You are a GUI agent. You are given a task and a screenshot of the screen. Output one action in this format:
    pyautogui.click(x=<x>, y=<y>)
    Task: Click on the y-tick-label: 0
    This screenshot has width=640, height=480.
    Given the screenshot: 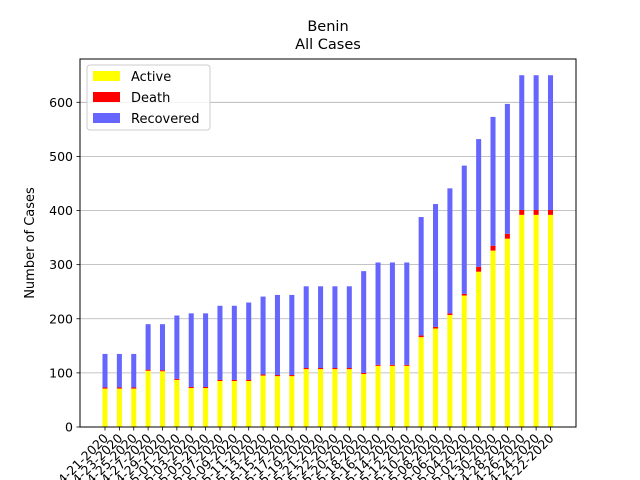 What is the action you would take?
    pyautogui.click(x=69, y=427)
    